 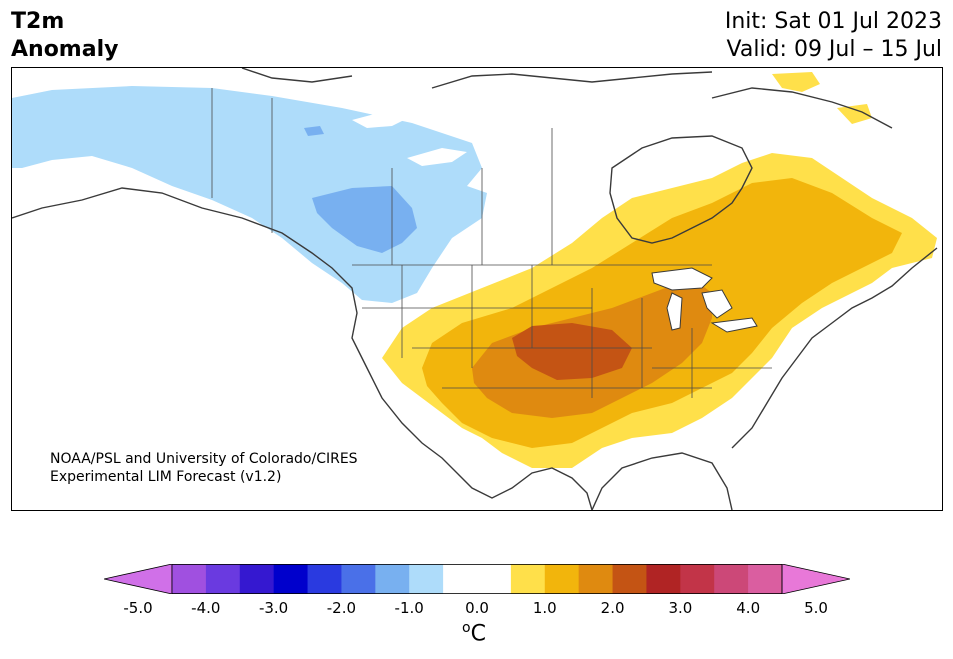 What do you see at coordinates (138, 608) in the screenshot?
I see `colorbar-tick-label: -5.0` at bounding box center [138, 608].